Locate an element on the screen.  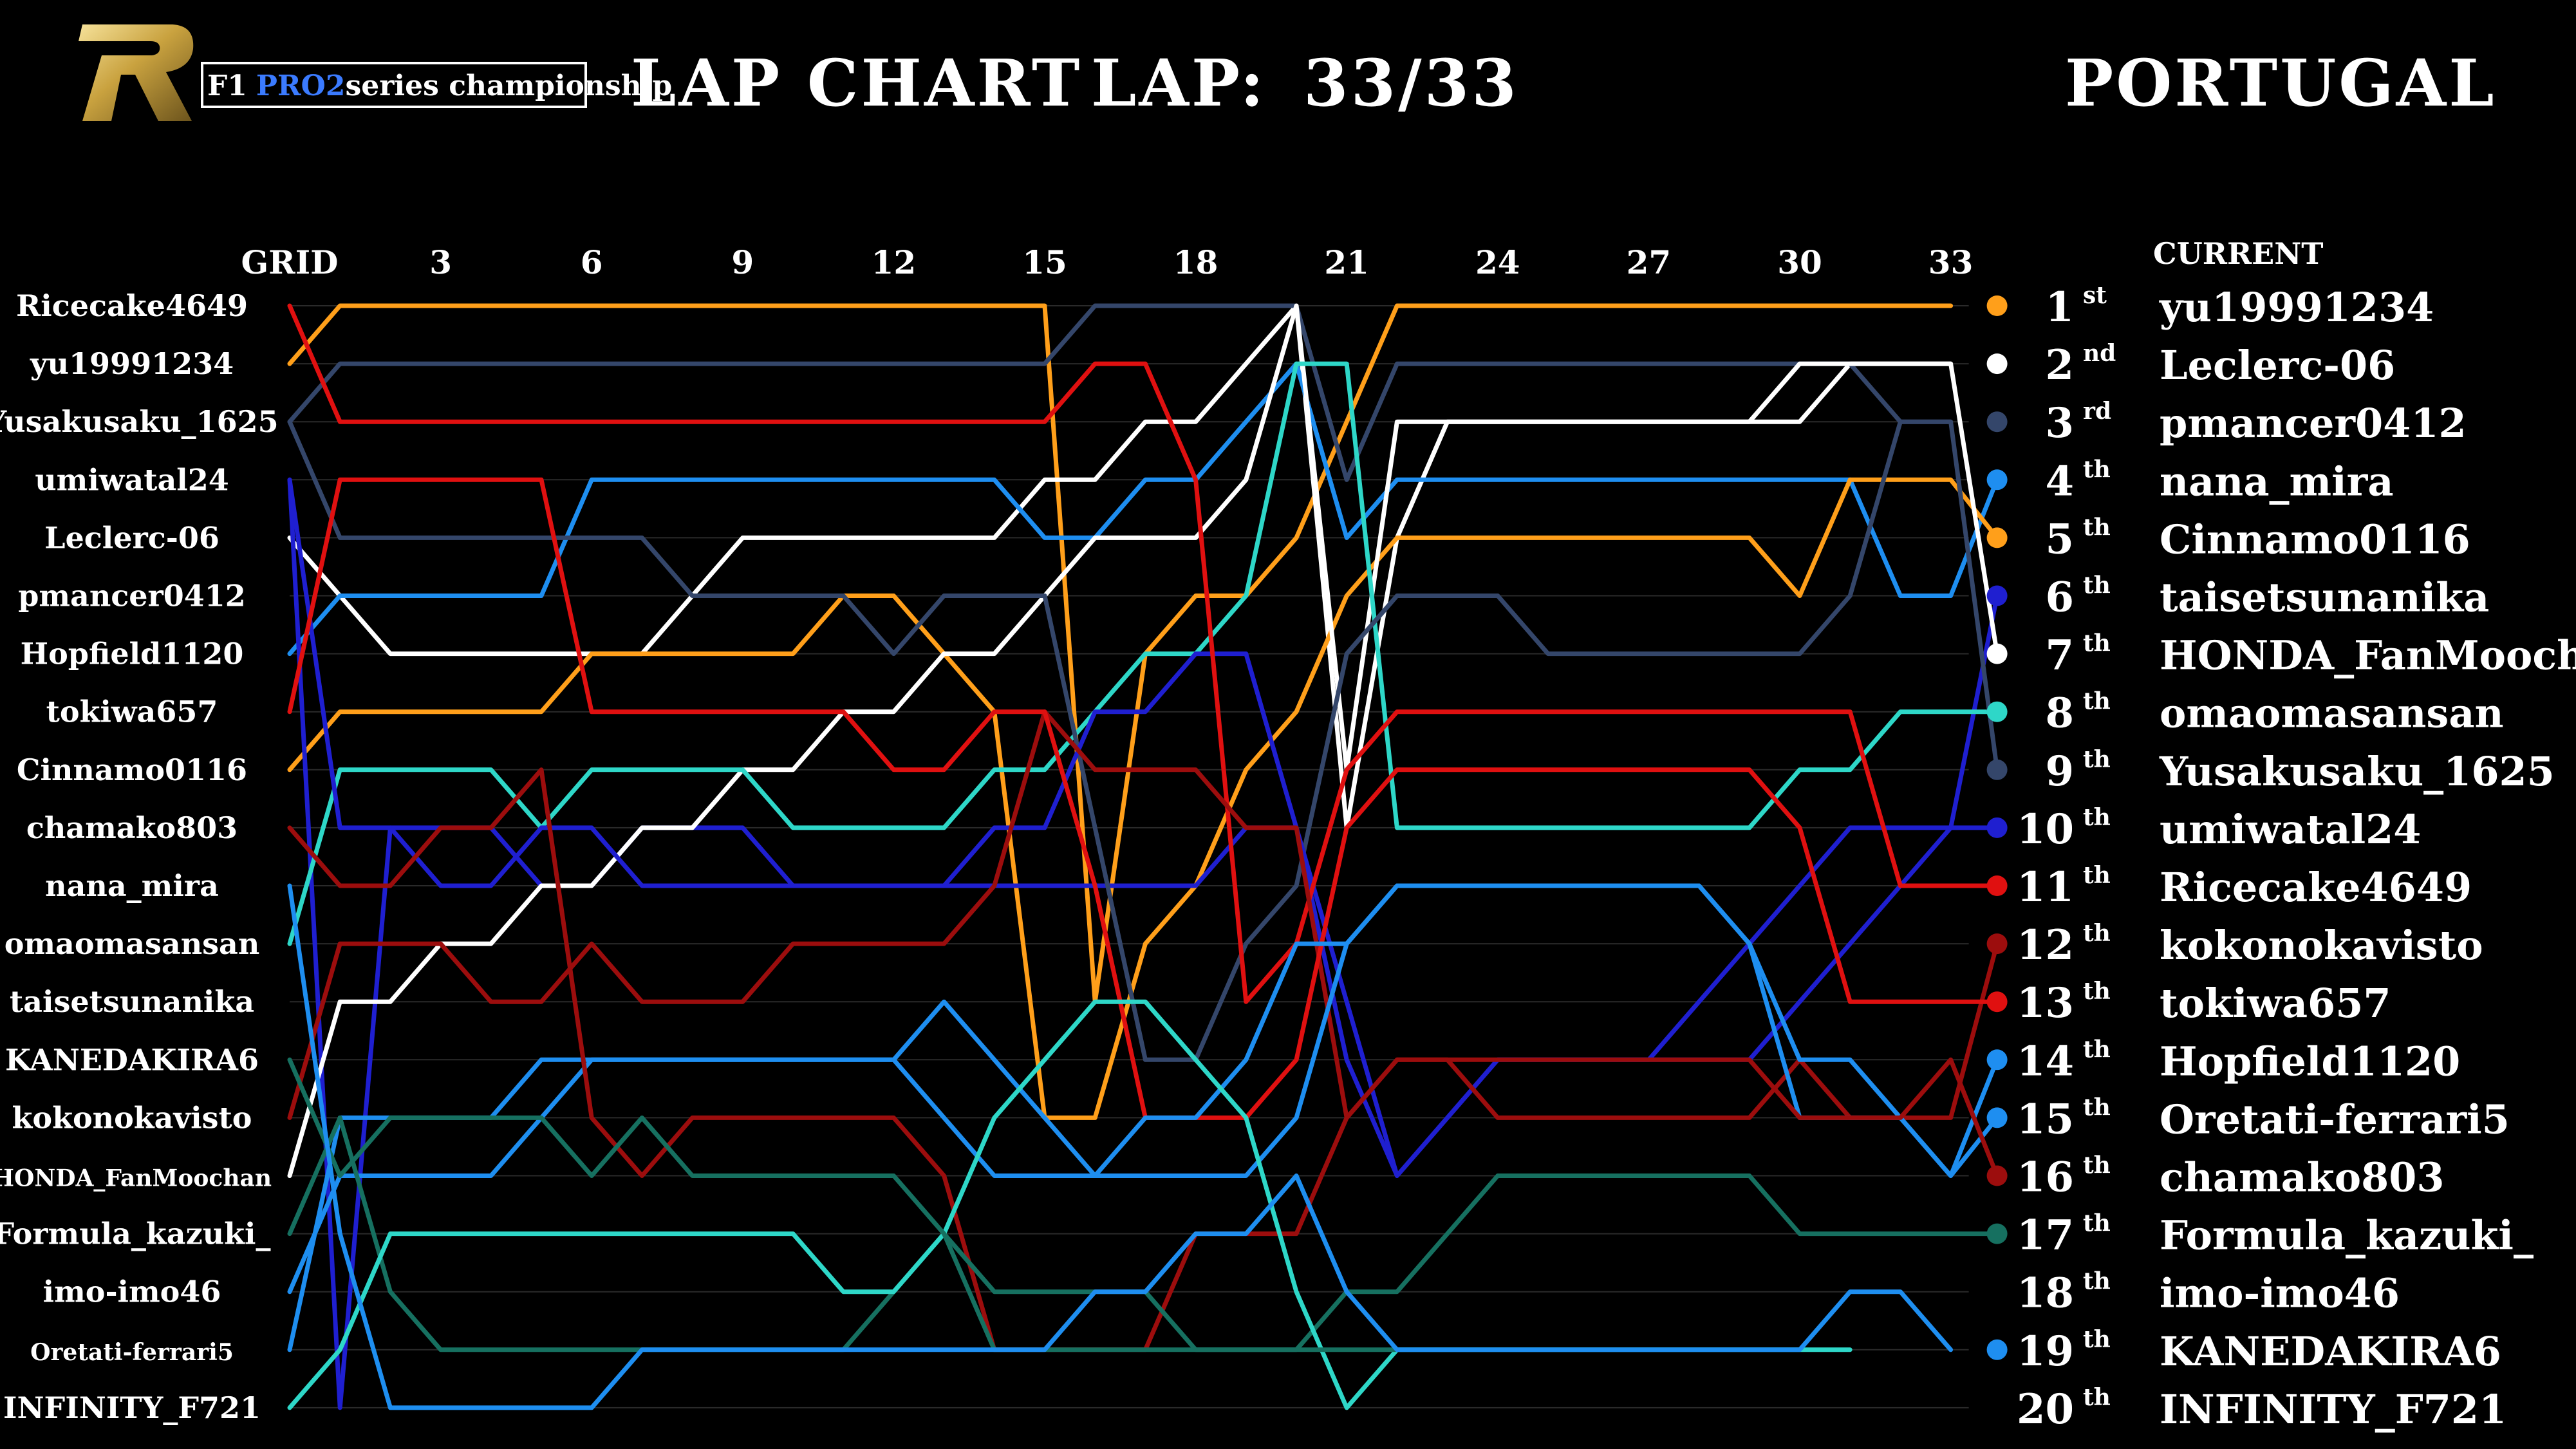
series-end-marker-Formula_kazuki_ is located at coordinates (1997, 1233).